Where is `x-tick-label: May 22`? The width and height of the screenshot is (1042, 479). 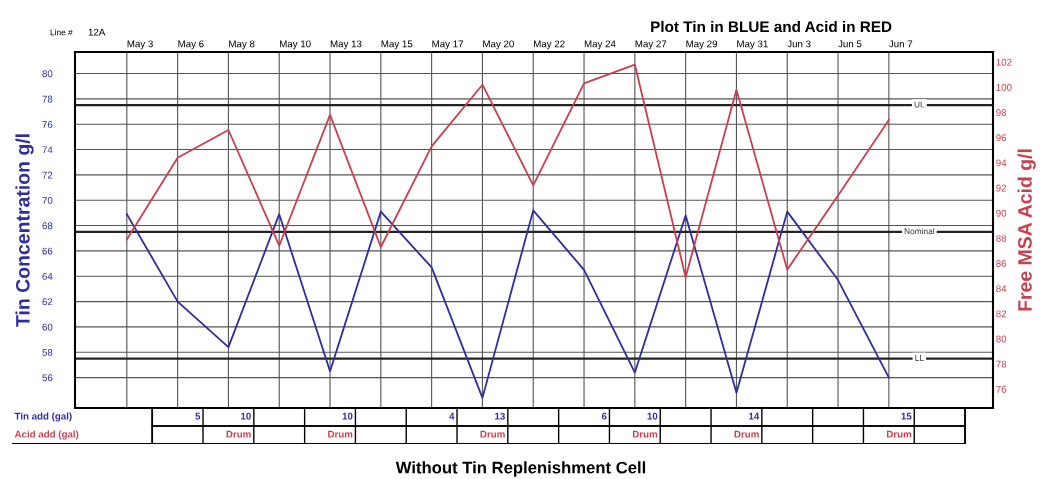
x-tick-label: May 22 is located at coordinates (549, 45).